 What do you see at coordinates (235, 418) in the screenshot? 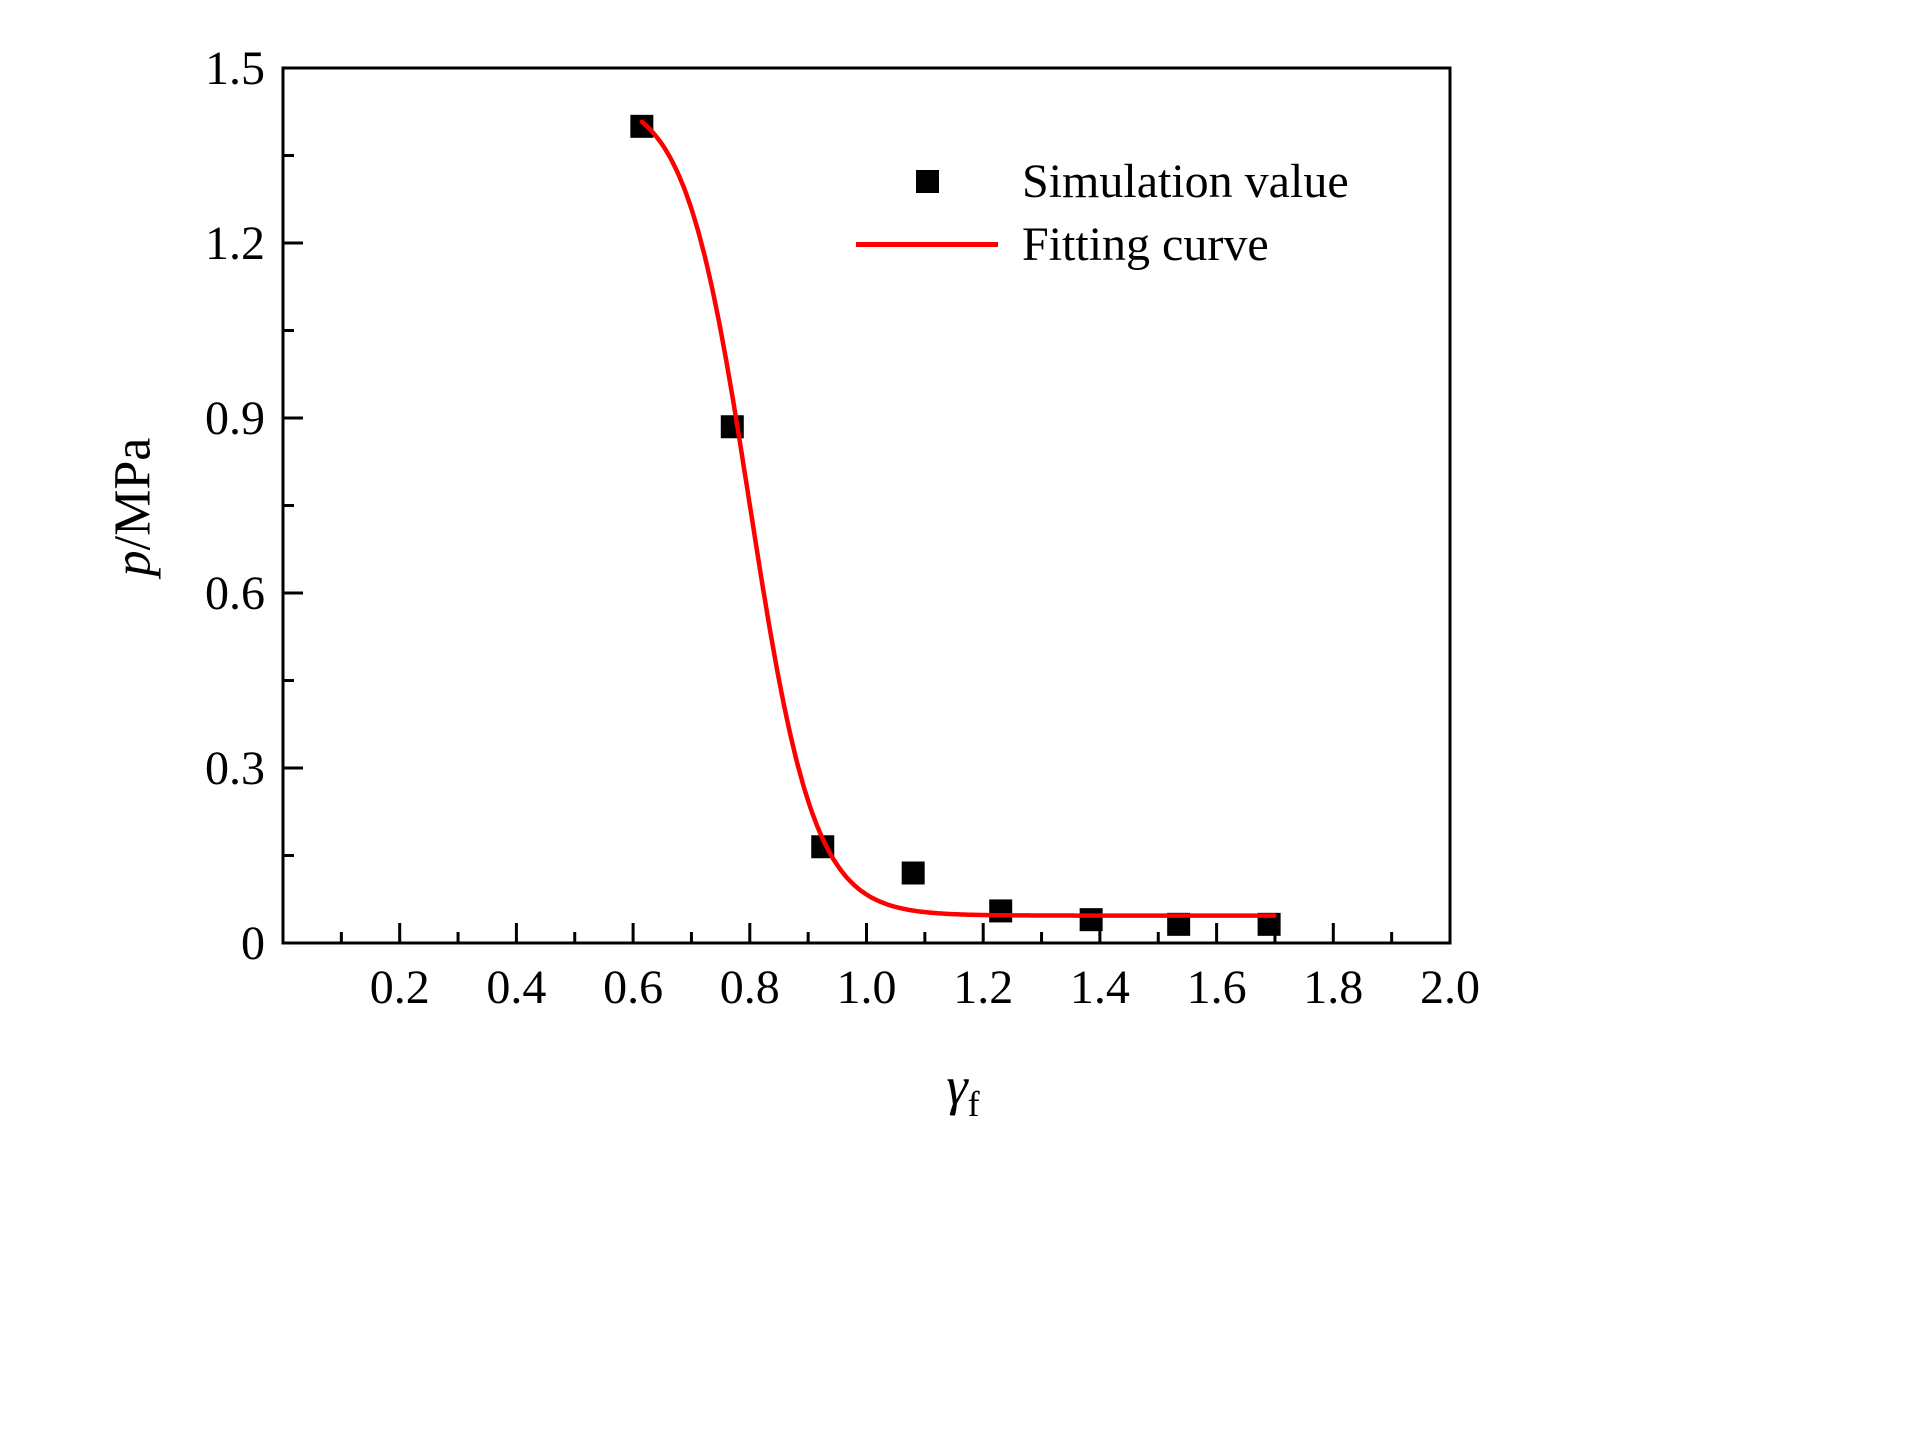
I see `y-tick-label: 0.9` at bounding box center [235, 418].